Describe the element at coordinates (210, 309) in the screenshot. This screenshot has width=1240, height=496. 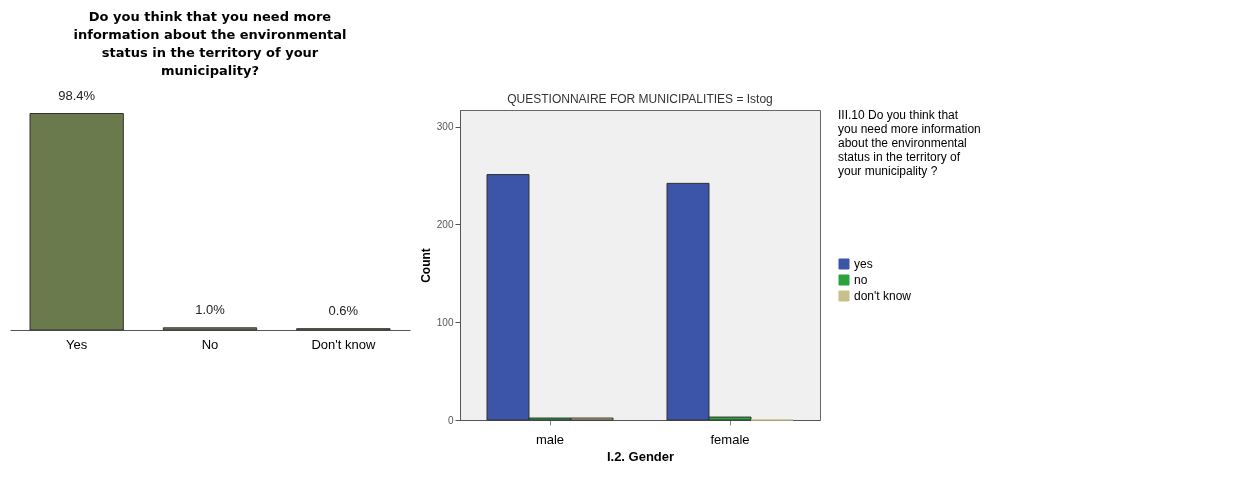
I see `data-label: 1.0%` at that location.